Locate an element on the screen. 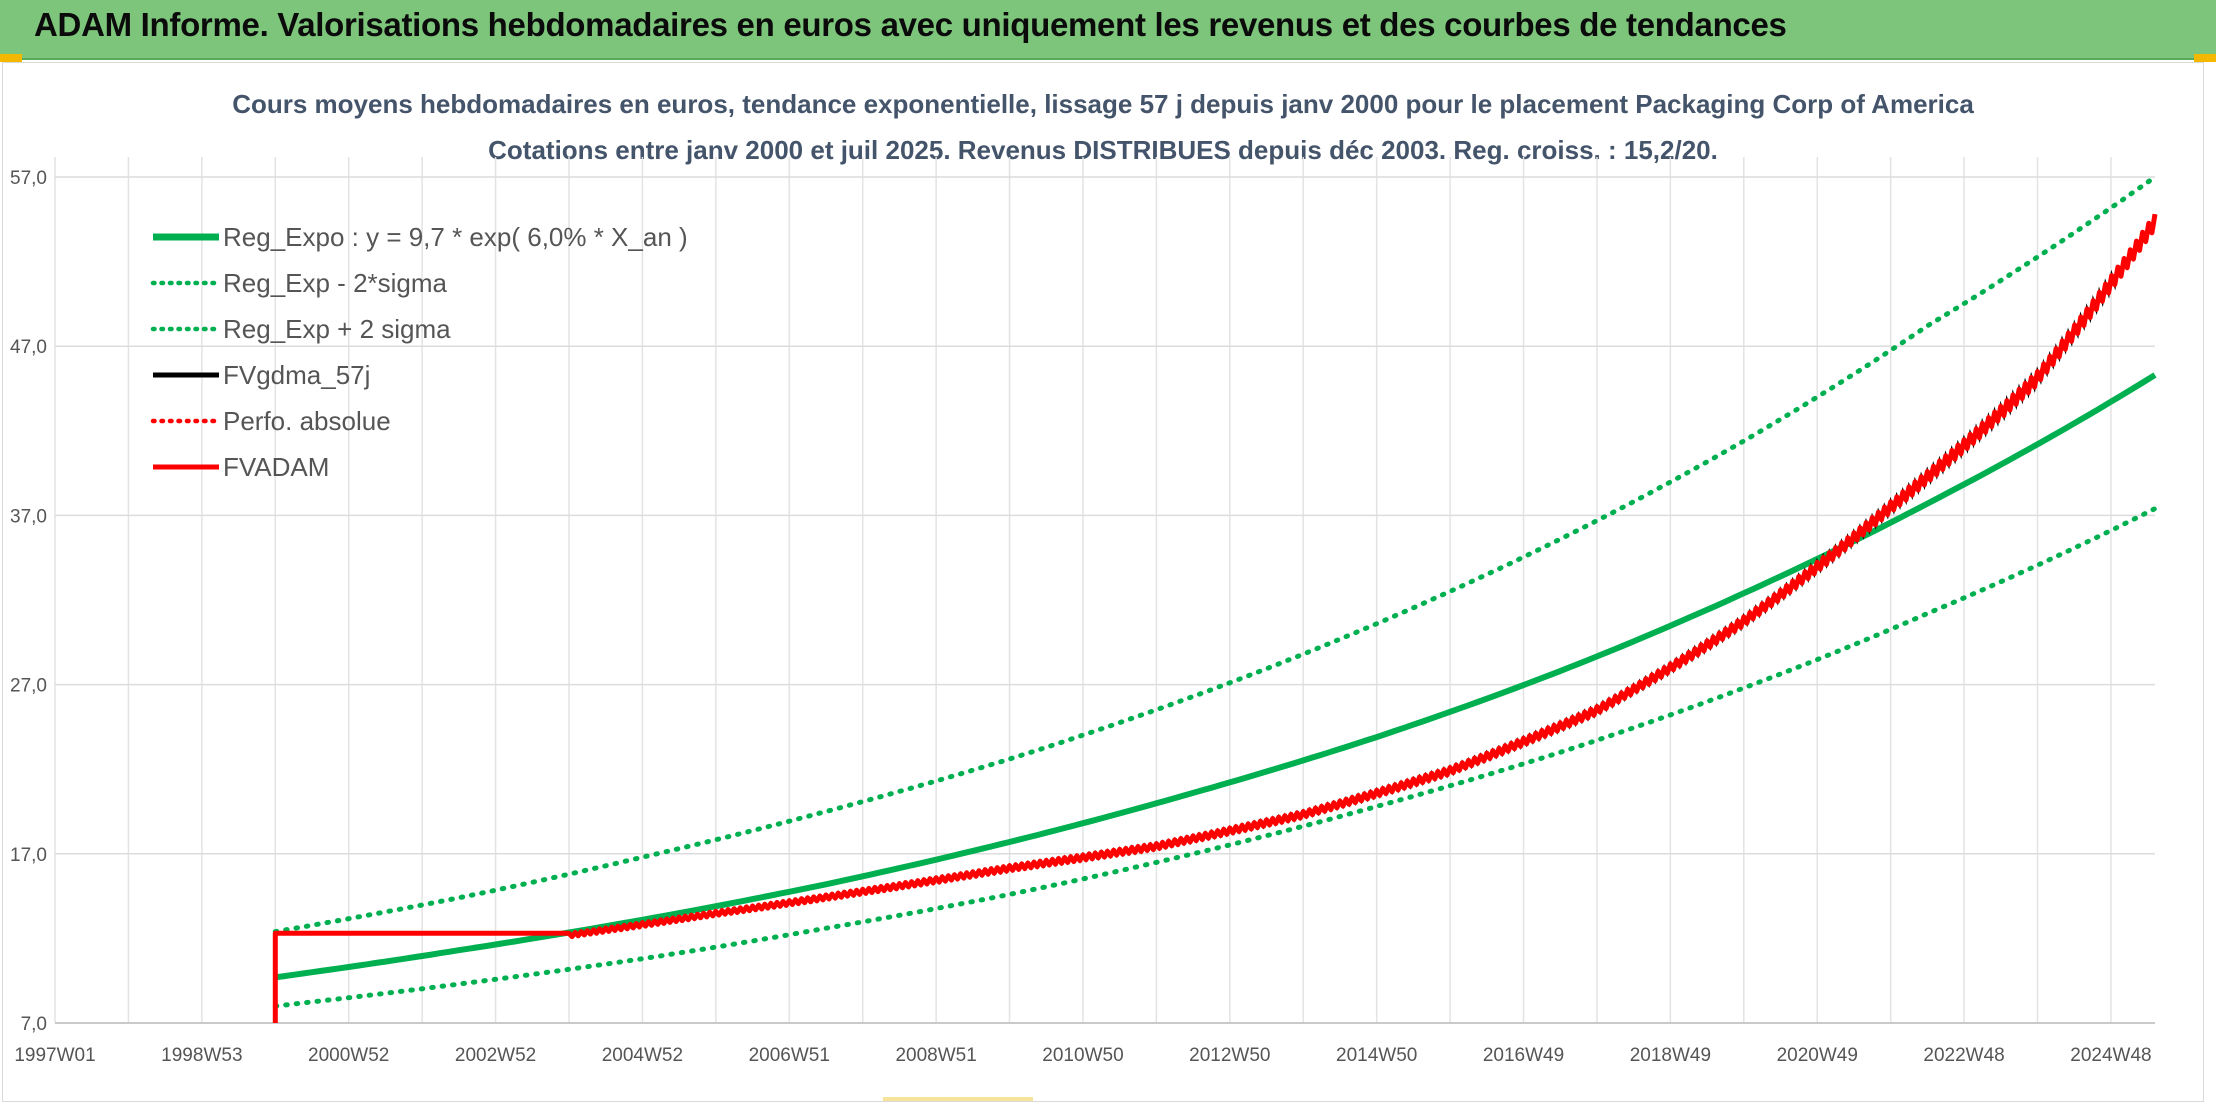  y-tick-label: 47,0 is located at coordinates (28, 347).